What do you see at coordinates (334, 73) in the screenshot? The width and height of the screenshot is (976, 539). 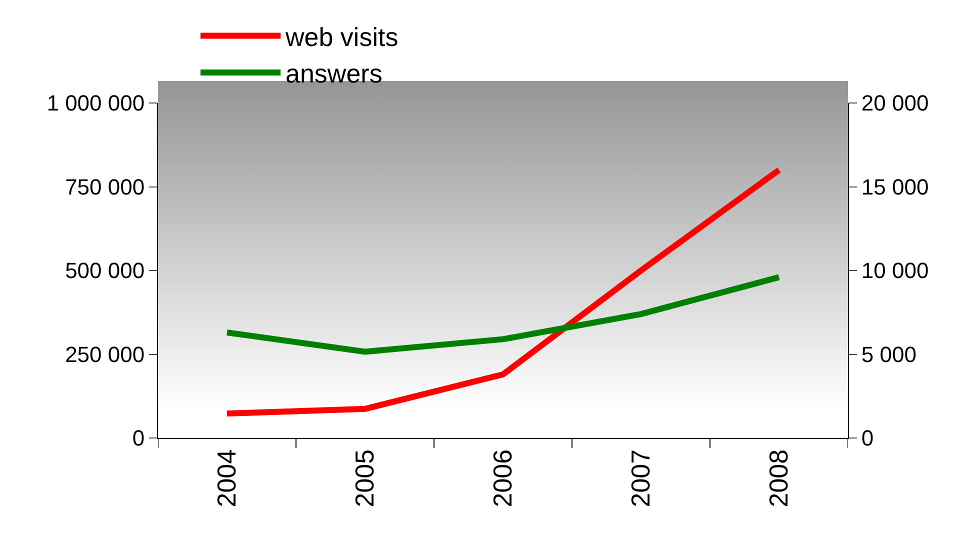 I see `legend-label: answers` at bounding box center [334, 73].